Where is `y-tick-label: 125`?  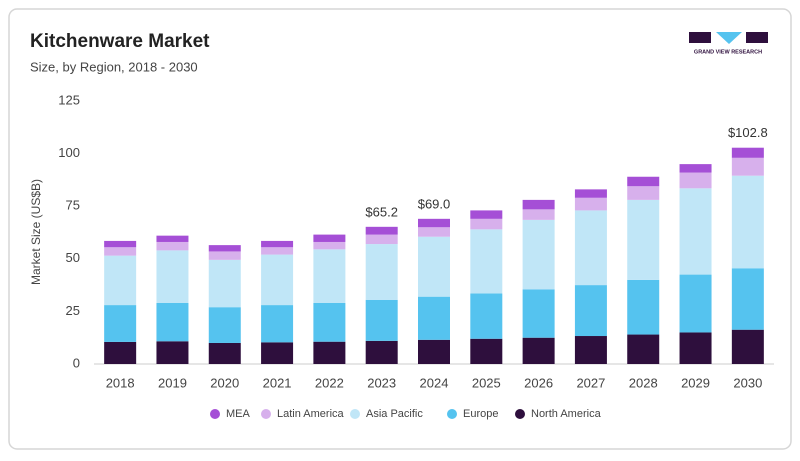 y-tick-label: 125 is located at coordinates (69, 99).